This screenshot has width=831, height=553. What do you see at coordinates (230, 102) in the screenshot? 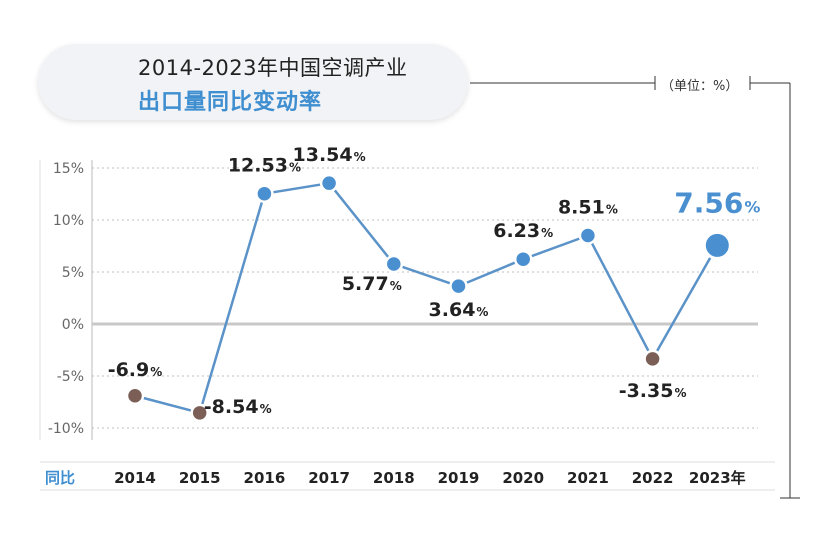
I see `chart-subtitle: 出口量同比变动率` at bounding box center [230, 102].